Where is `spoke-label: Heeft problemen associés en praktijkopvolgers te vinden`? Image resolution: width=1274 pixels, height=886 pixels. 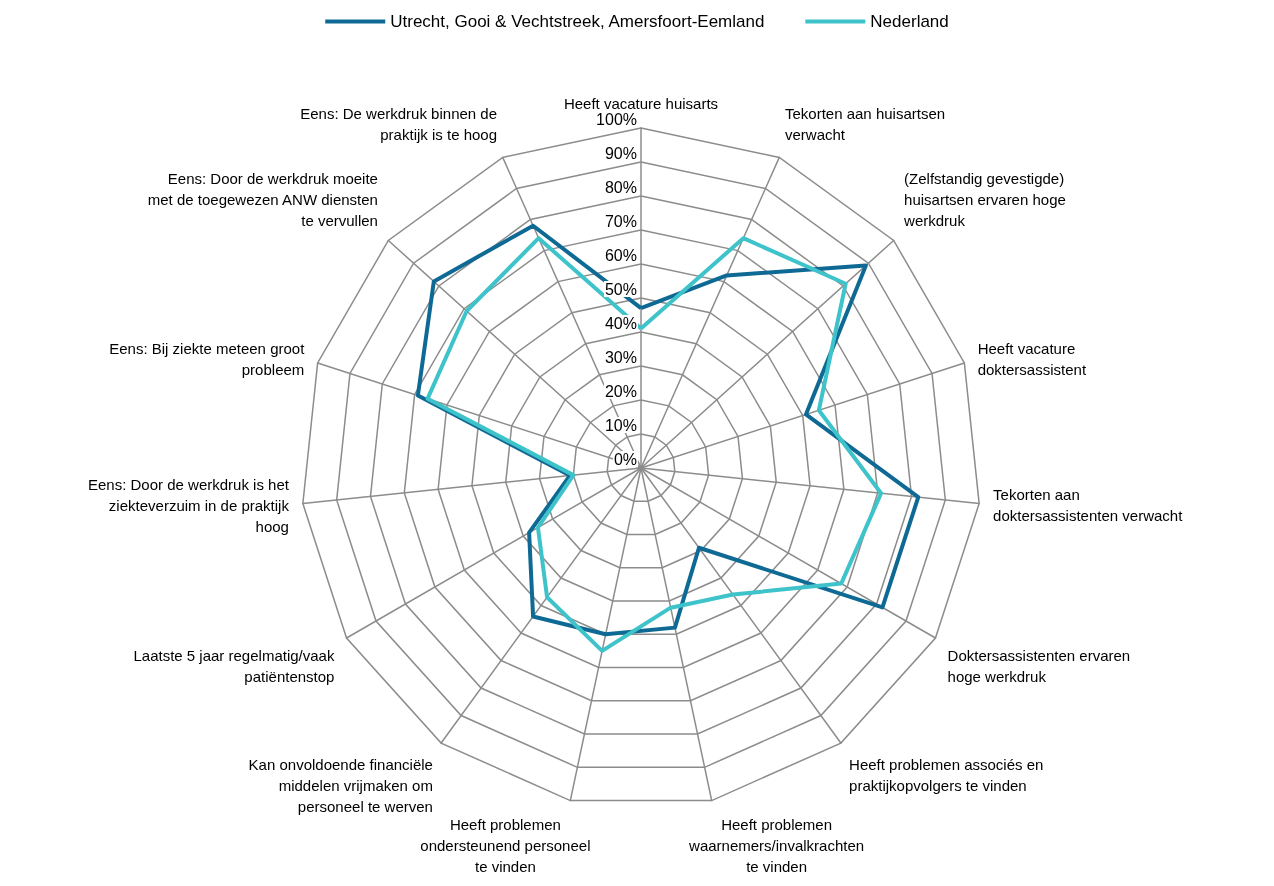
spoke-label: Heeft problemen associés en praktijkopvolgers te vinden is located at coordinates (946, 775).